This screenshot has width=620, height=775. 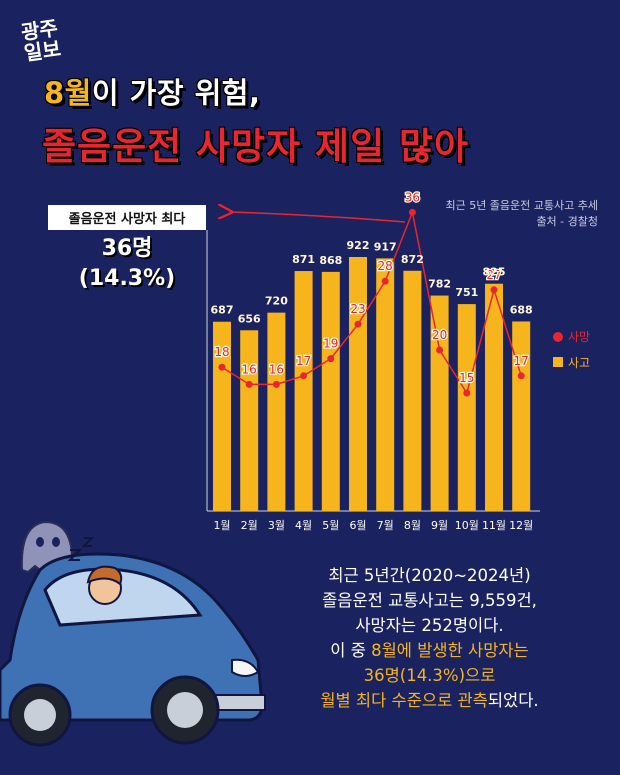 I want to click on deaths-line, so click(x=371, y=302).